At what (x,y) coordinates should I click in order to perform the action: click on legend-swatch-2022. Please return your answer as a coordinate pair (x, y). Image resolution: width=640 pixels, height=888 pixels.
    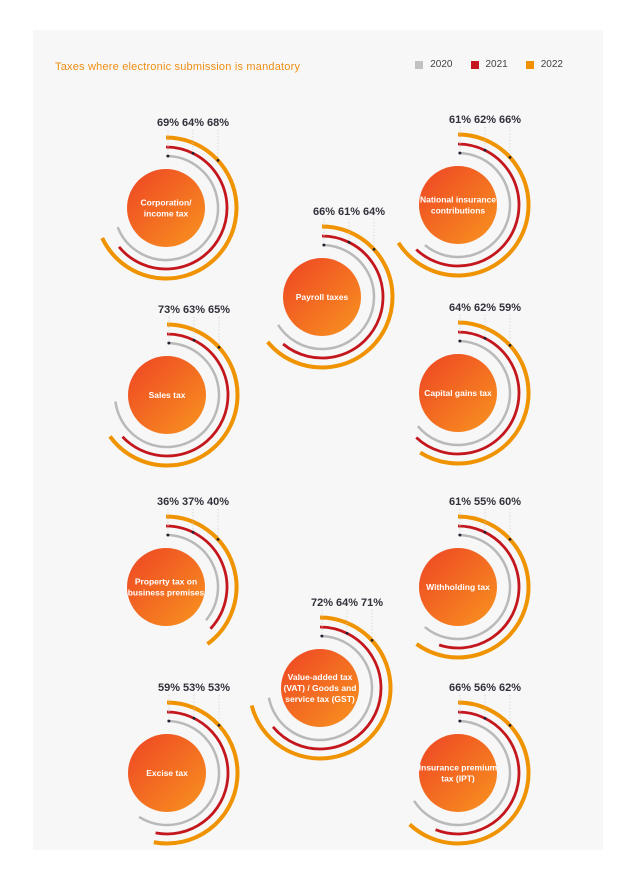
    Looking at the image, I should click on (529, 64).